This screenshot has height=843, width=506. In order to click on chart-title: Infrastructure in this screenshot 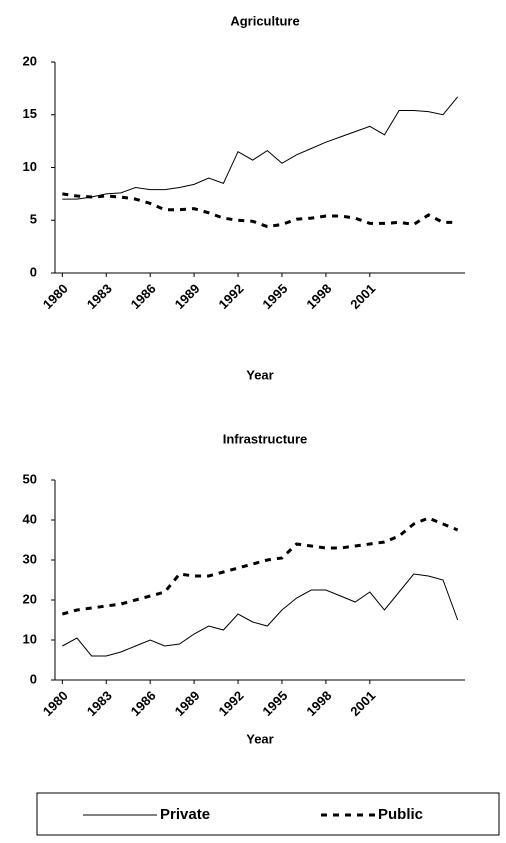, I will do `click(265, 438)`.